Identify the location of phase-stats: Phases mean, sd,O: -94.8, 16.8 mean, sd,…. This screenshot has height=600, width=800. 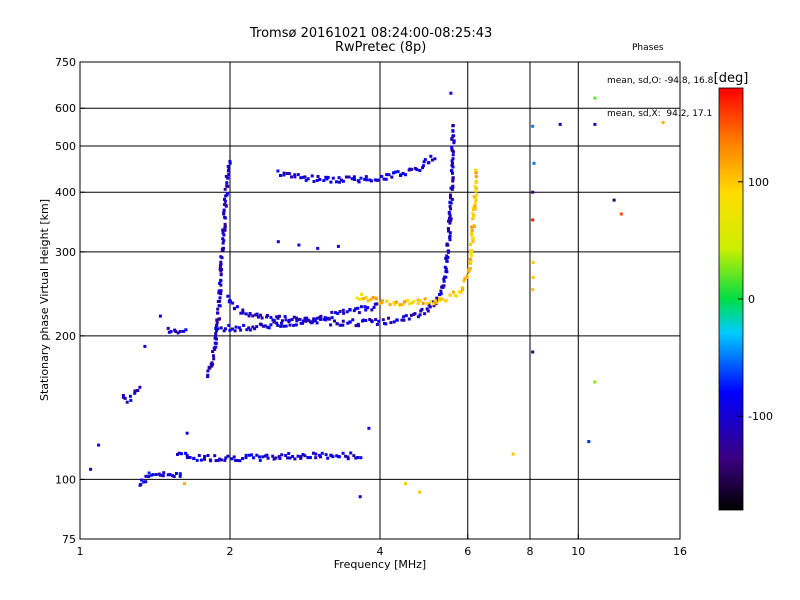
(660, 81).